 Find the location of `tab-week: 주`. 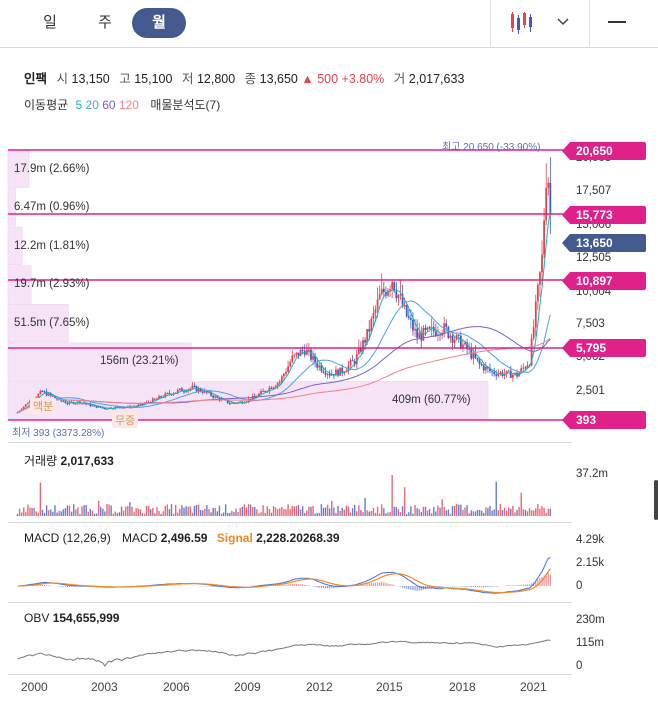

tab-week: 주 is located at coordinates (105, 22).